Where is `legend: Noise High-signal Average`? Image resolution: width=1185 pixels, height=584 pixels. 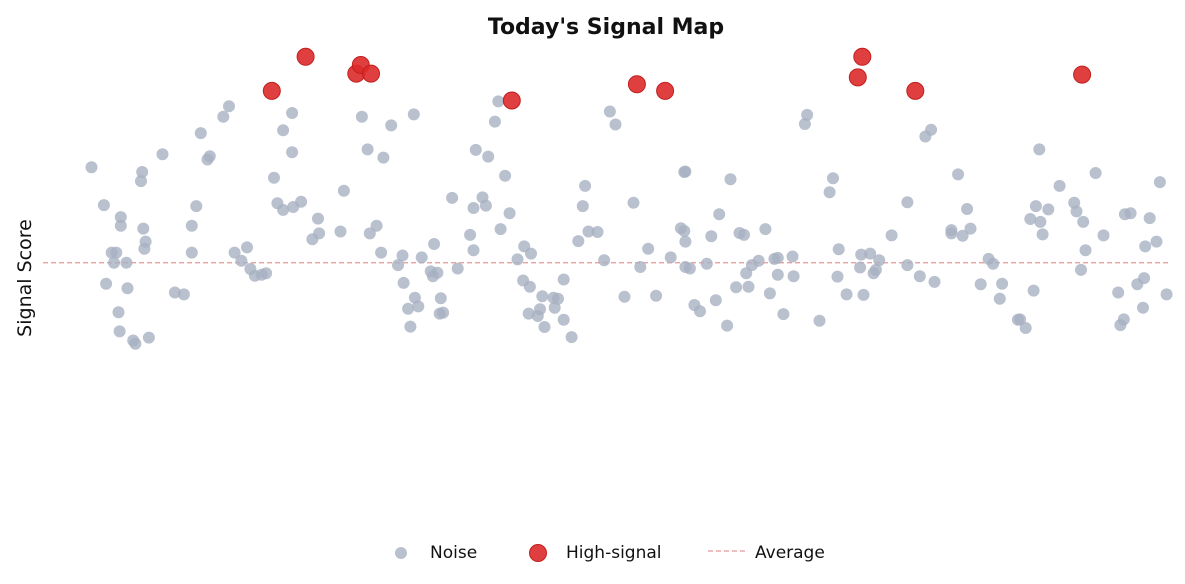 legend: Noise High-signal Average is located at coordinates (610, 553).